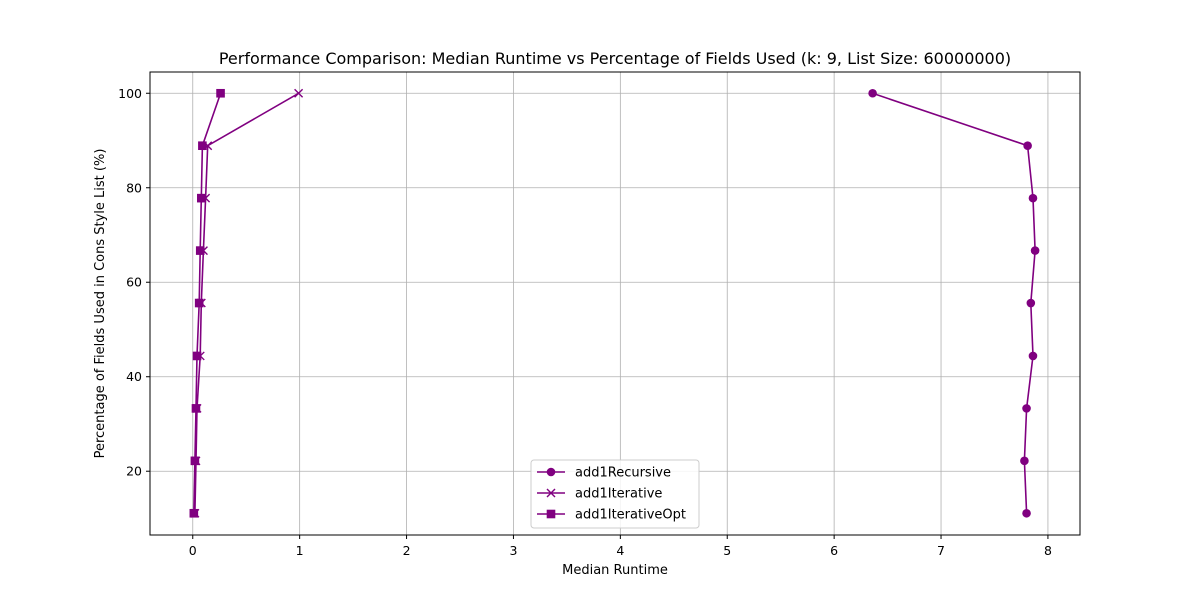 The height and width of the screenshot is (600, 1200). Describe the element at coordinates (834, 550) in the screenshot. I see `x-tick-label: 6` at that location.